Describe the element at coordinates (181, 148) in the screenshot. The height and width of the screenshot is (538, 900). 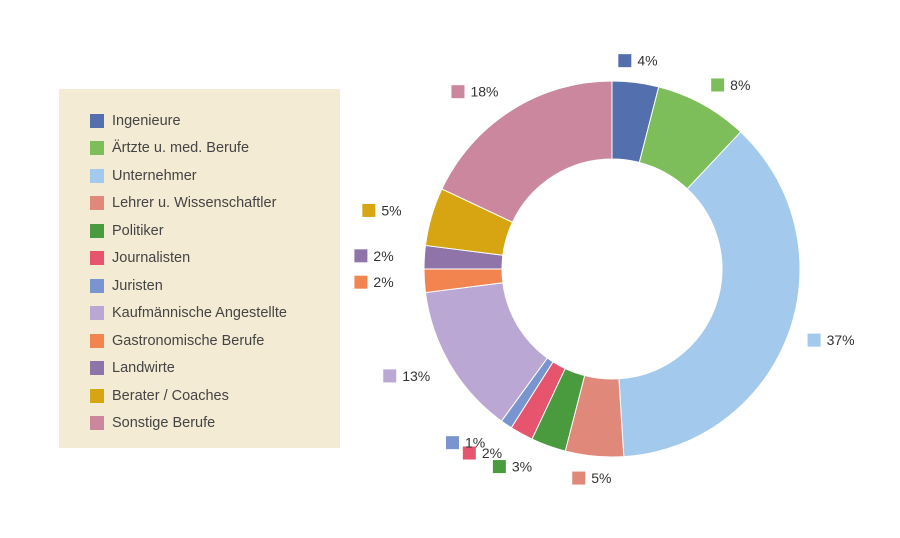
I see `legend-label: Ärtzte u. med. Berufe` at that location.